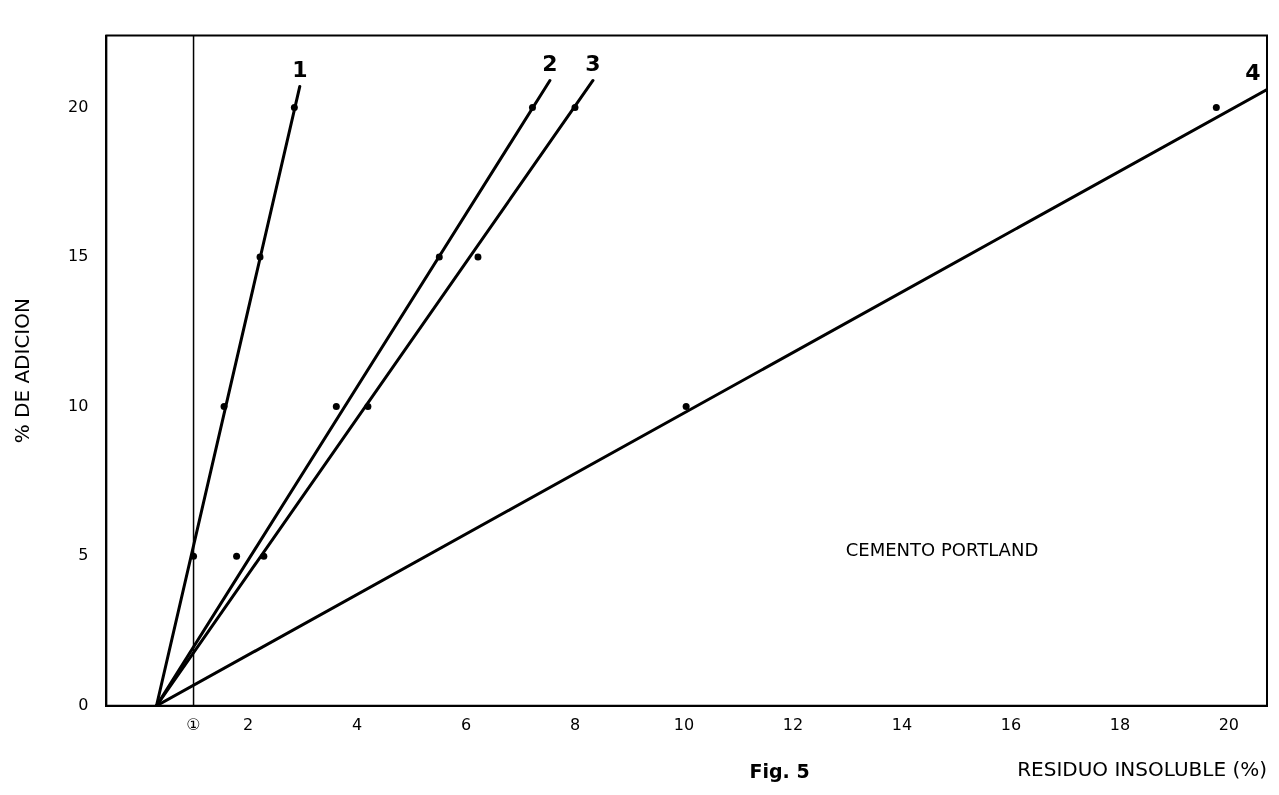  I want to click on y-tick-label: 15, so click(78, 256).